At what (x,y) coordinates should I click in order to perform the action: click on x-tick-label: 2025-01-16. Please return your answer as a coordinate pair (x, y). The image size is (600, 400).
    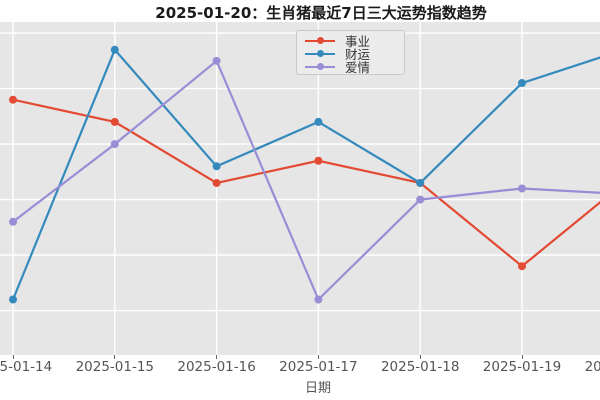
    Looking at the image, I should click on (216, 367).